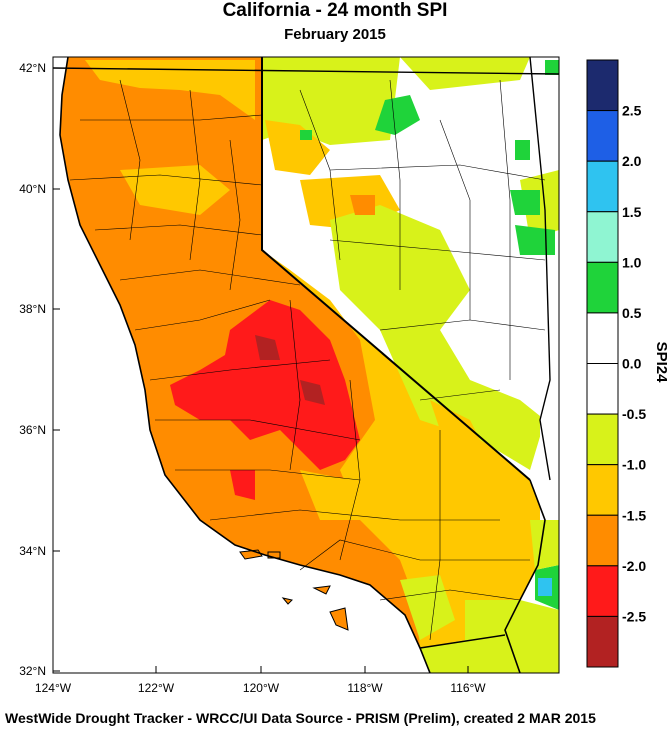  What do you see at coordinates (261, 688) in the screenshot?
I see `lon-label: 120°W` at bounding box center [261, 688].